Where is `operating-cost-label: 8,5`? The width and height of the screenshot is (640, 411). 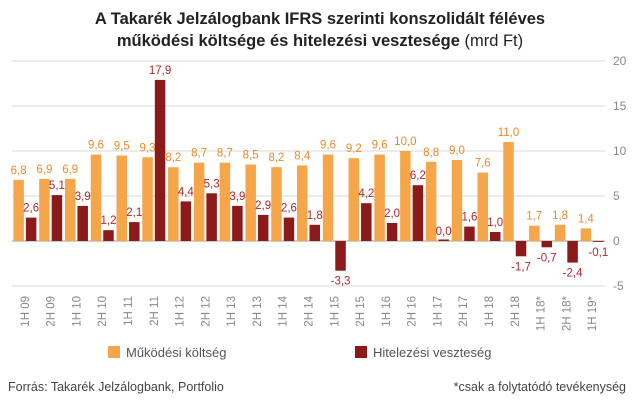
operating-cost-label: 8,5 is located at coordinates (251, 156).